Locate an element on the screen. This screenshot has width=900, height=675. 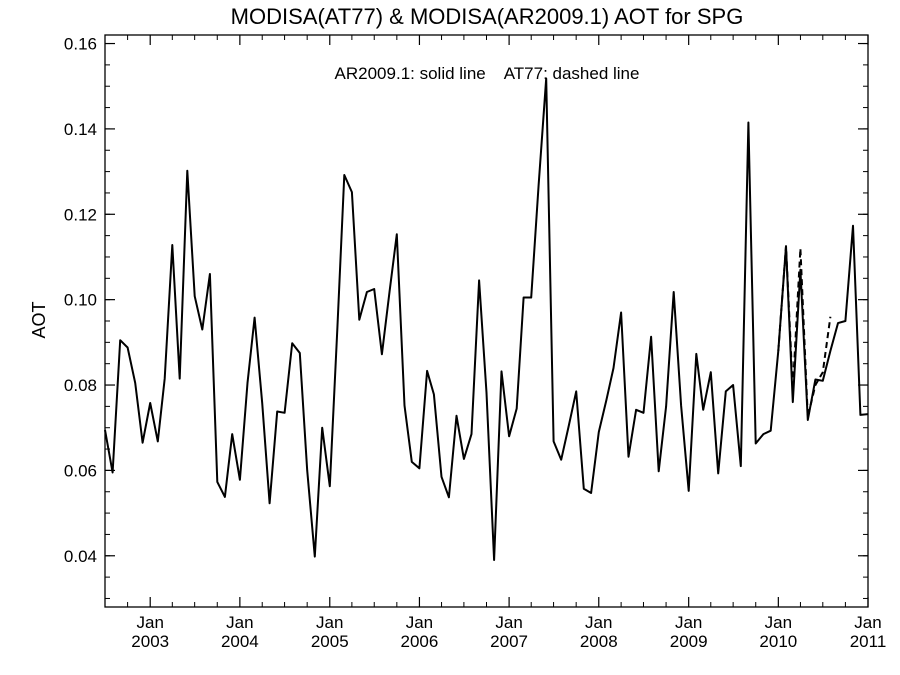
x-tick-year-label: 2007 is located at coordinates (509, 641).